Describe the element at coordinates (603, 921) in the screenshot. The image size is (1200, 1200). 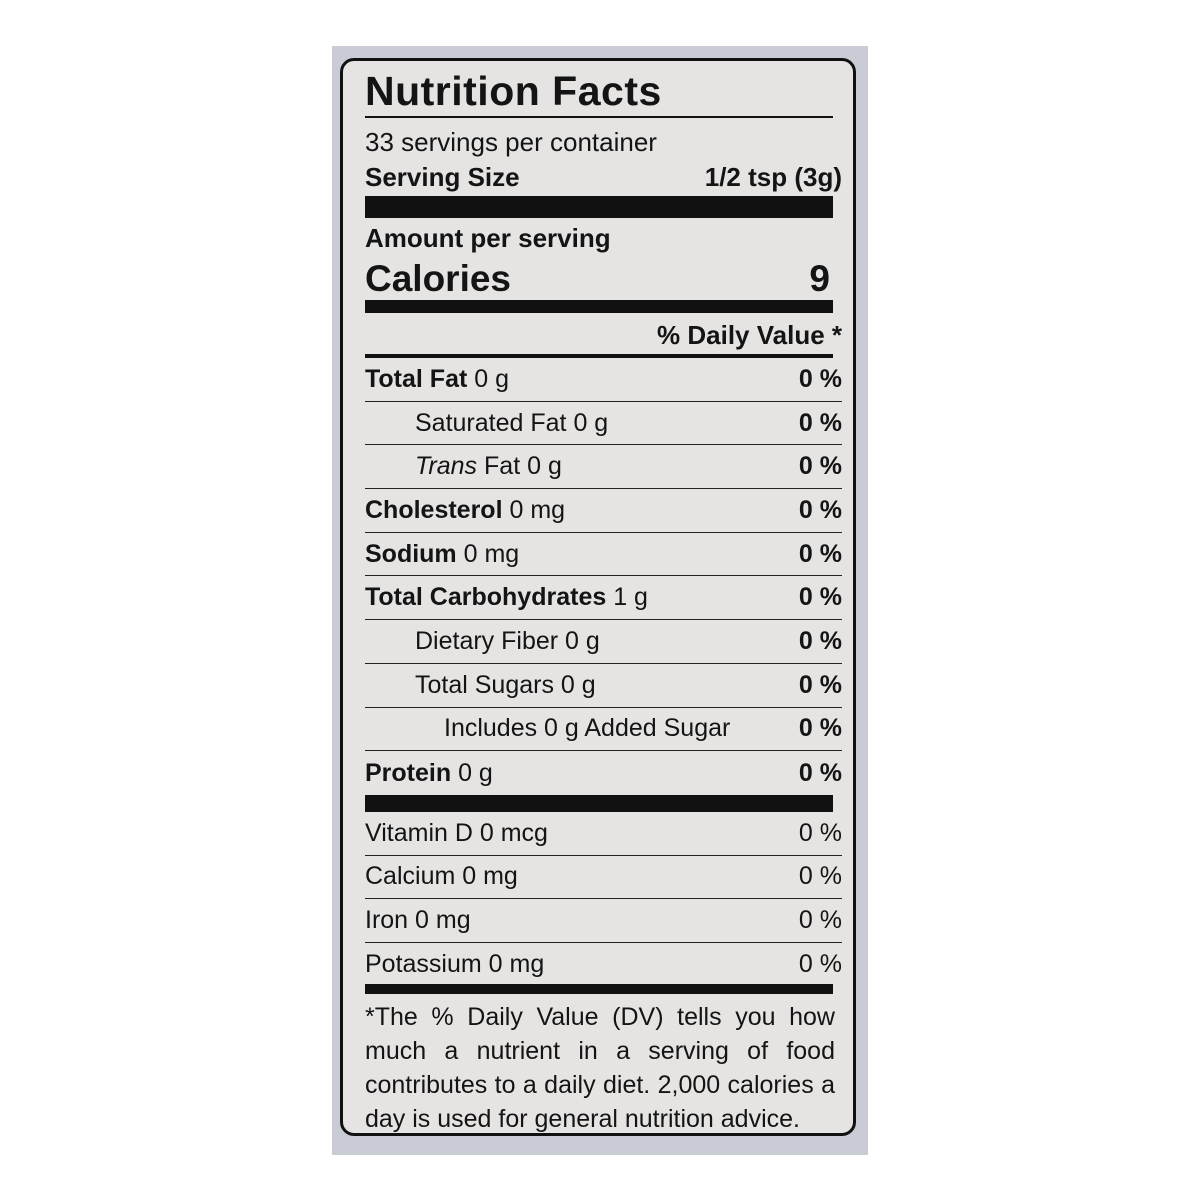
I see `vitamin-row: Iron 0 mg 0 %` at that location.